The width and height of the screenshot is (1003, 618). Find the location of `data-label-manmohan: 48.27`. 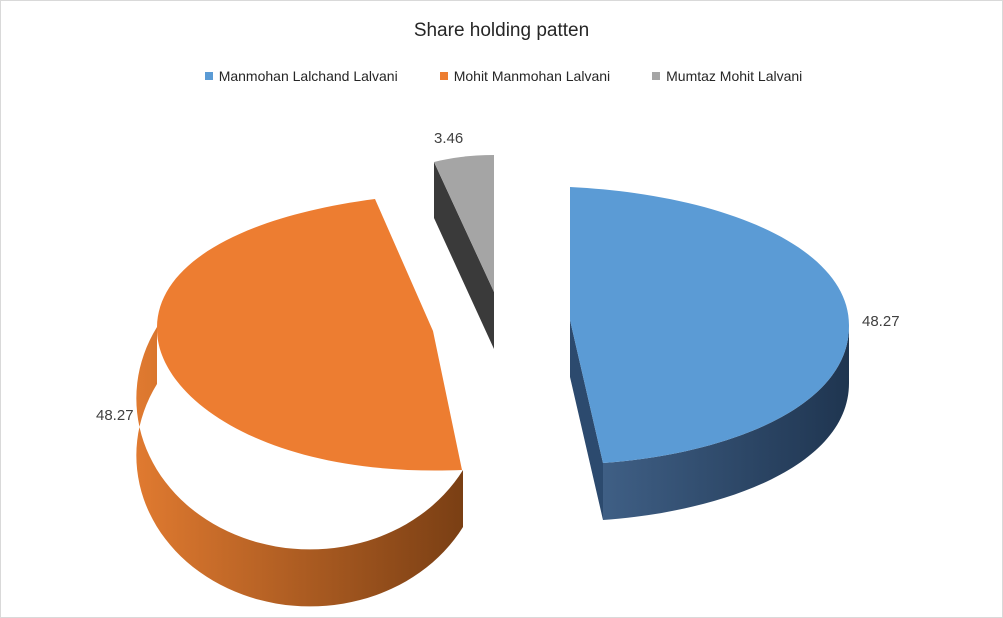

data-label-manmohan: 48.27 is located at coordinates (881, 321).